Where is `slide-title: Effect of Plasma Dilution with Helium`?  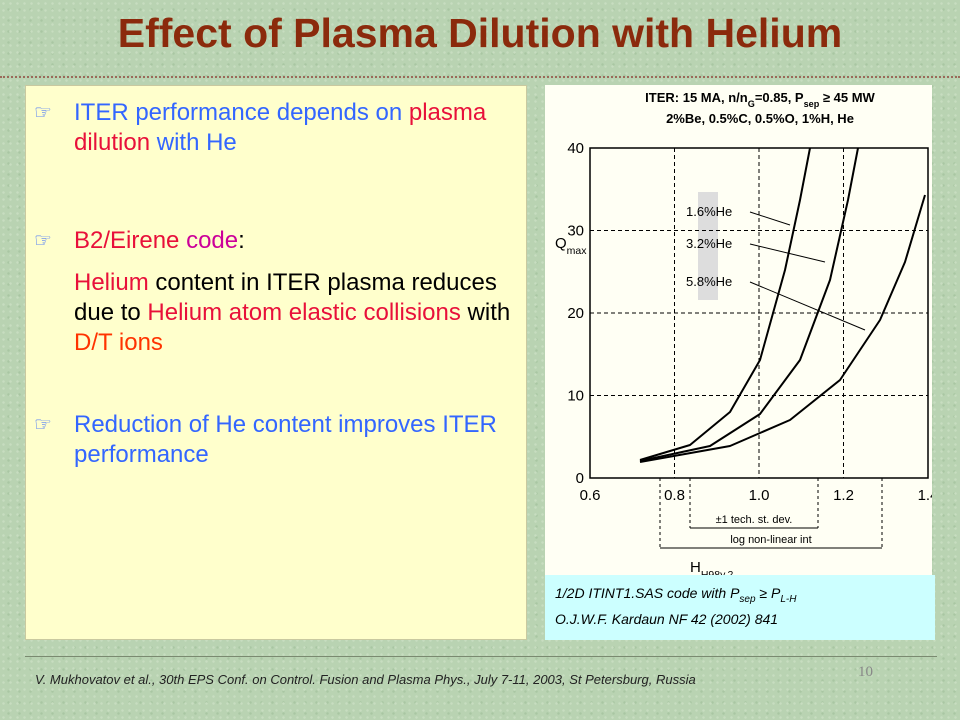 slide-title: Effect of Plasma Dilution with Helium is located at coordinates (480, 33).